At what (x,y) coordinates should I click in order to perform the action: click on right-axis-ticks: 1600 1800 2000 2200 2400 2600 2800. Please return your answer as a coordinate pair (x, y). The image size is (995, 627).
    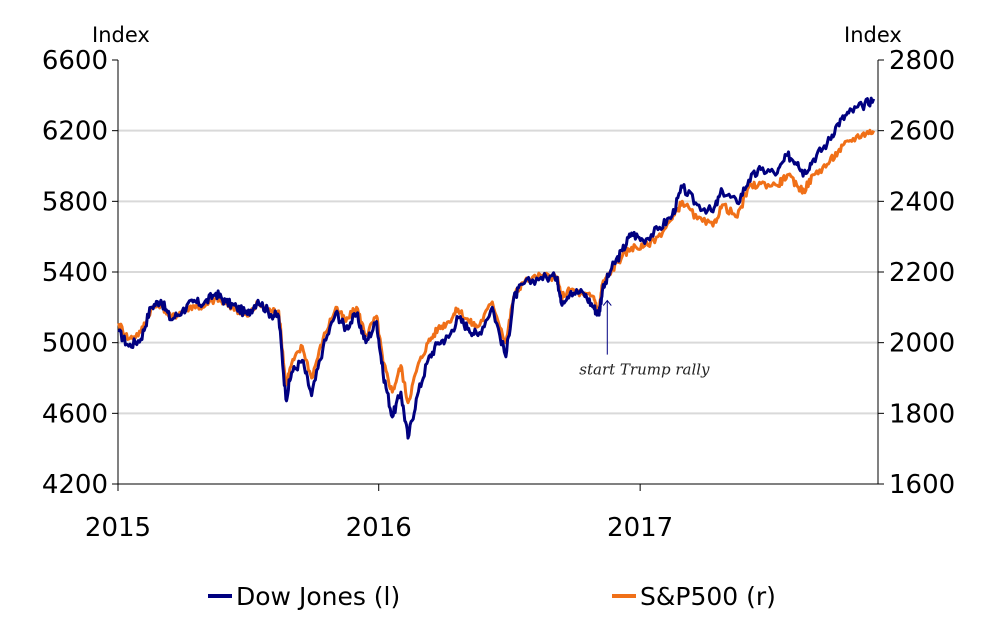
    Looking at the image, I should click on (916, 273).